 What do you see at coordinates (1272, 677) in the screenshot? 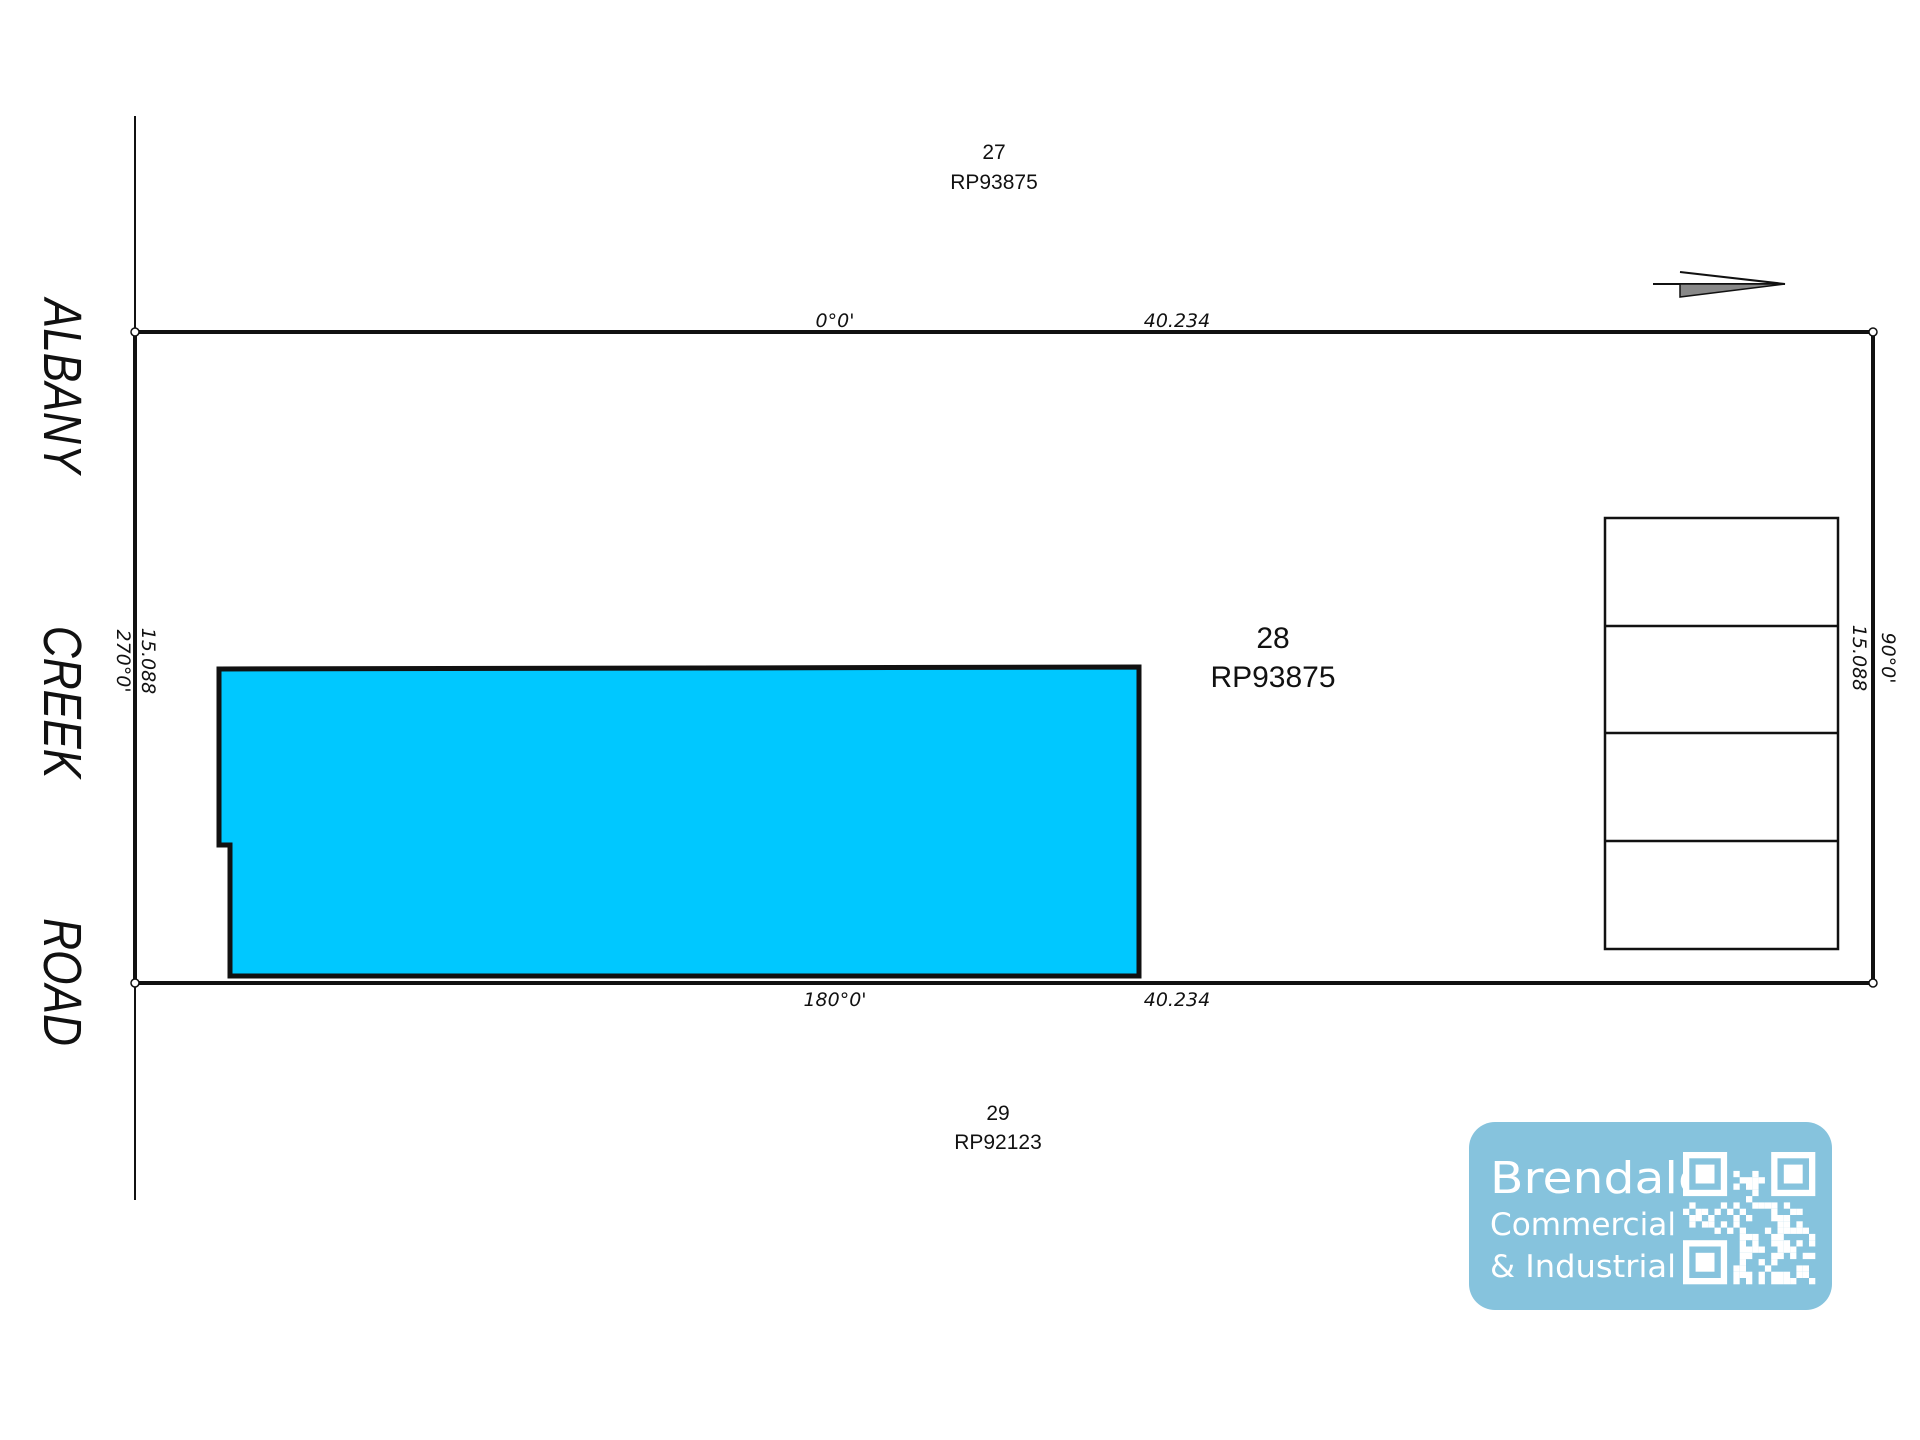
I see `lot-28-plan: RP93875` at bounding box center [1272, 677].